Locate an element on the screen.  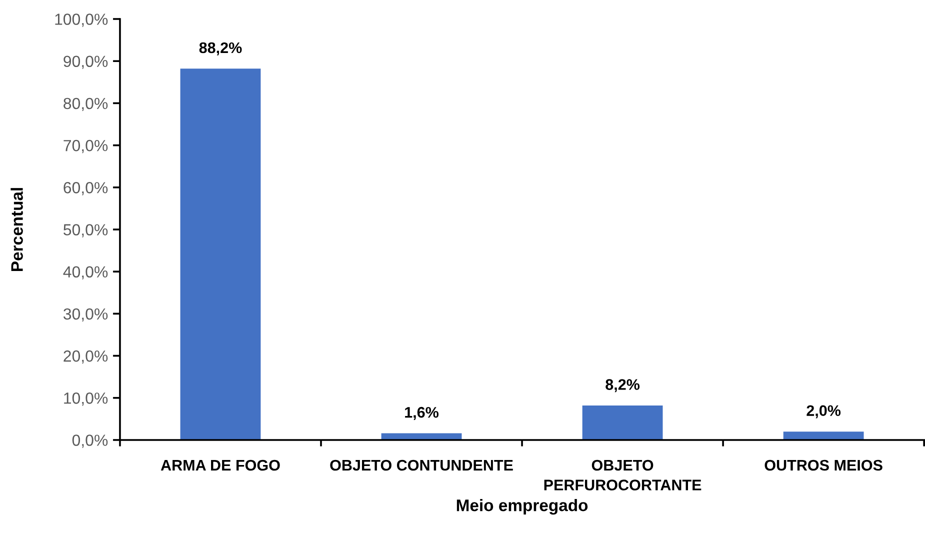
y-tick-label: 70,0% is located at coordinates (86, 147).